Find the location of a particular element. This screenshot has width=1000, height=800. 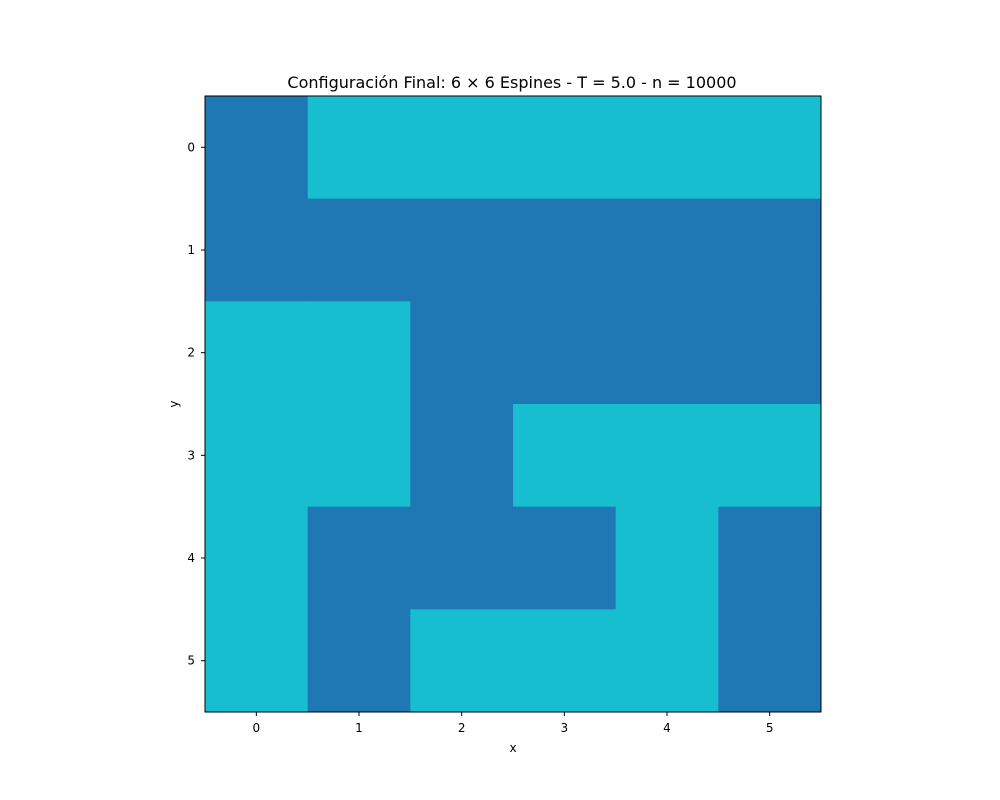

x-tick-label: 2 is located at coordinates (462, 728).